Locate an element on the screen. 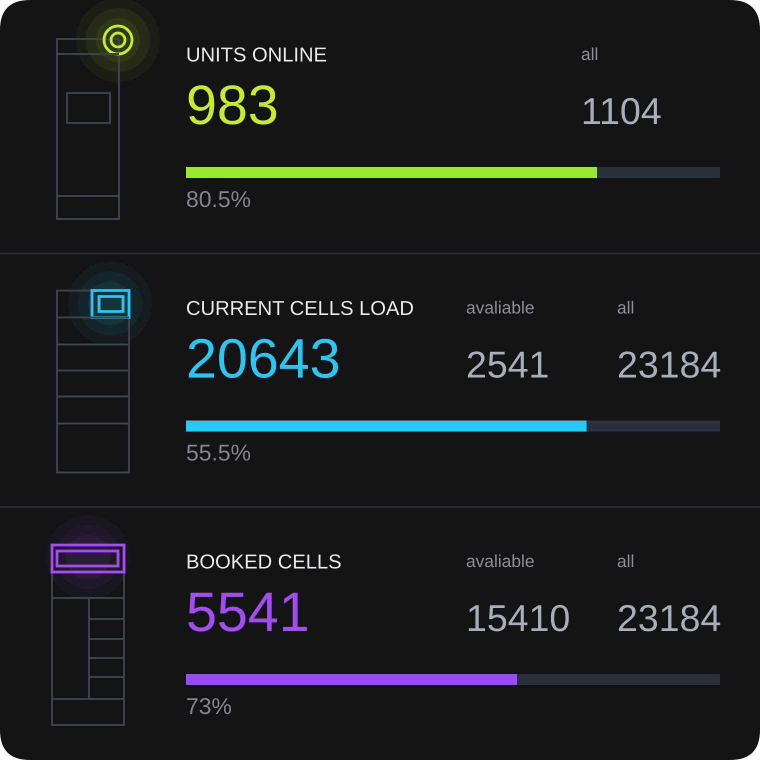  text: 20643 is located at coordinates (263, 358).